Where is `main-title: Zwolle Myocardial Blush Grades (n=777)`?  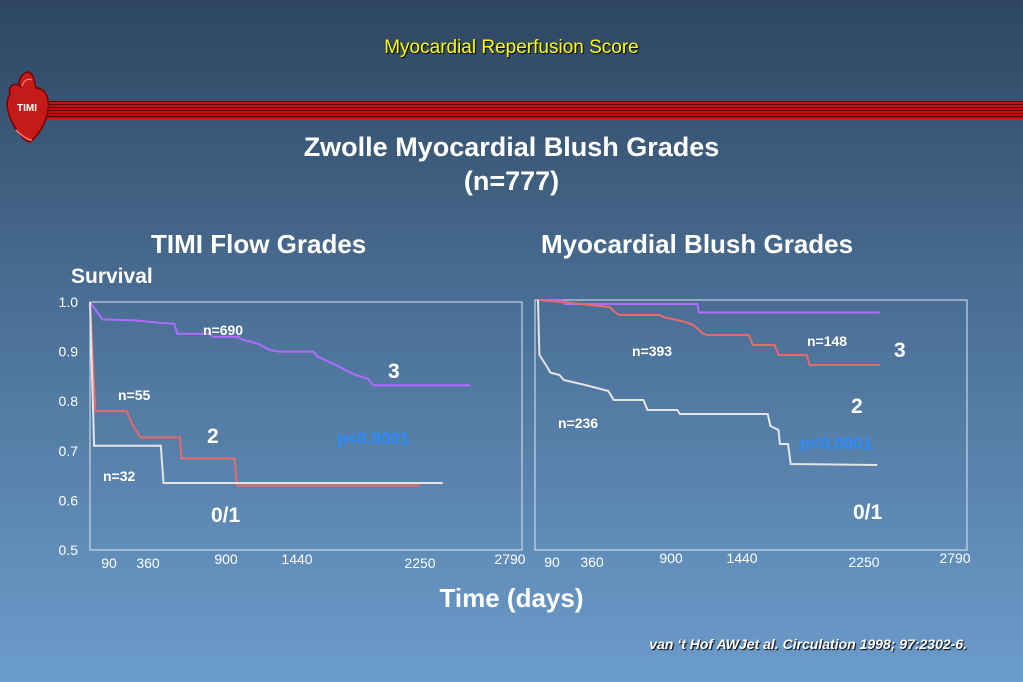
main-title: Zwolle Myocardial Blush Grades (n=777) is located at coordinates (511, 164).